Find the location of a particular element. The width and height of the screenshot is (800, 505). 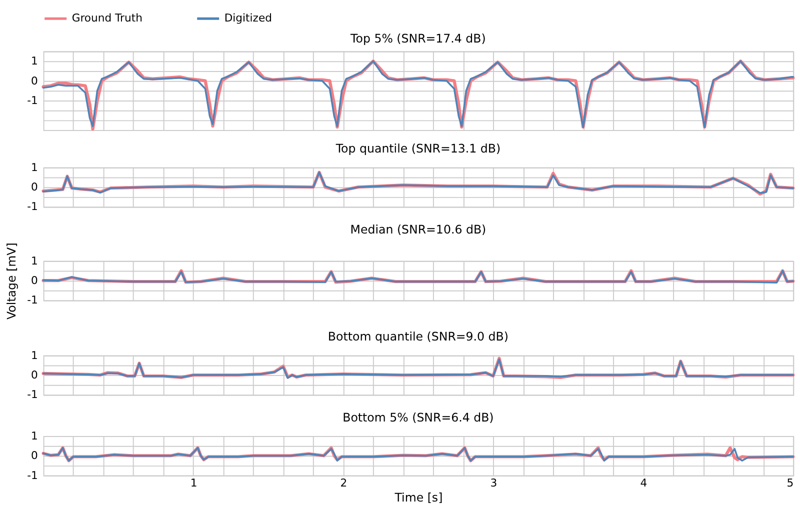

chart-title: Bottom quantile (SNR=9.0 dB) is located at coordinates (418, 337).